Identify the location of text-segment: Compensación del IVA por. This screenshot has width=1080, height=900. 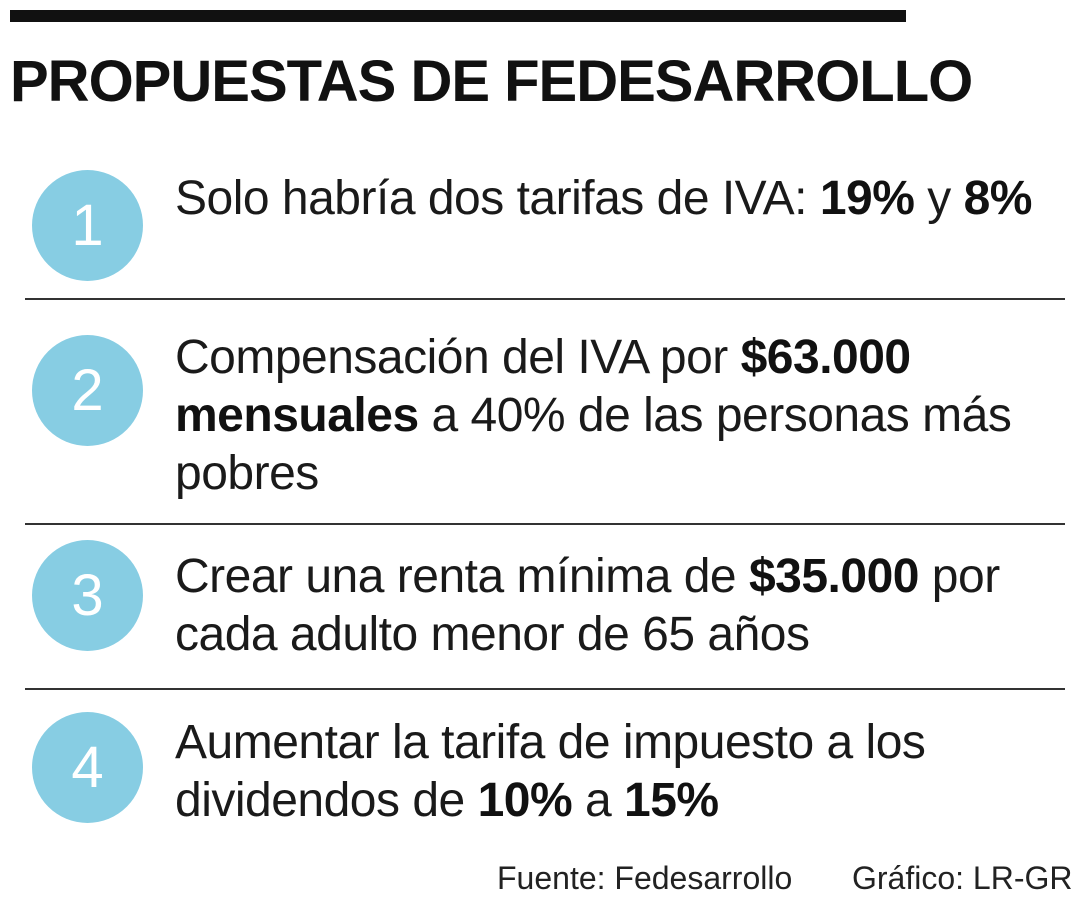
(458, 357).